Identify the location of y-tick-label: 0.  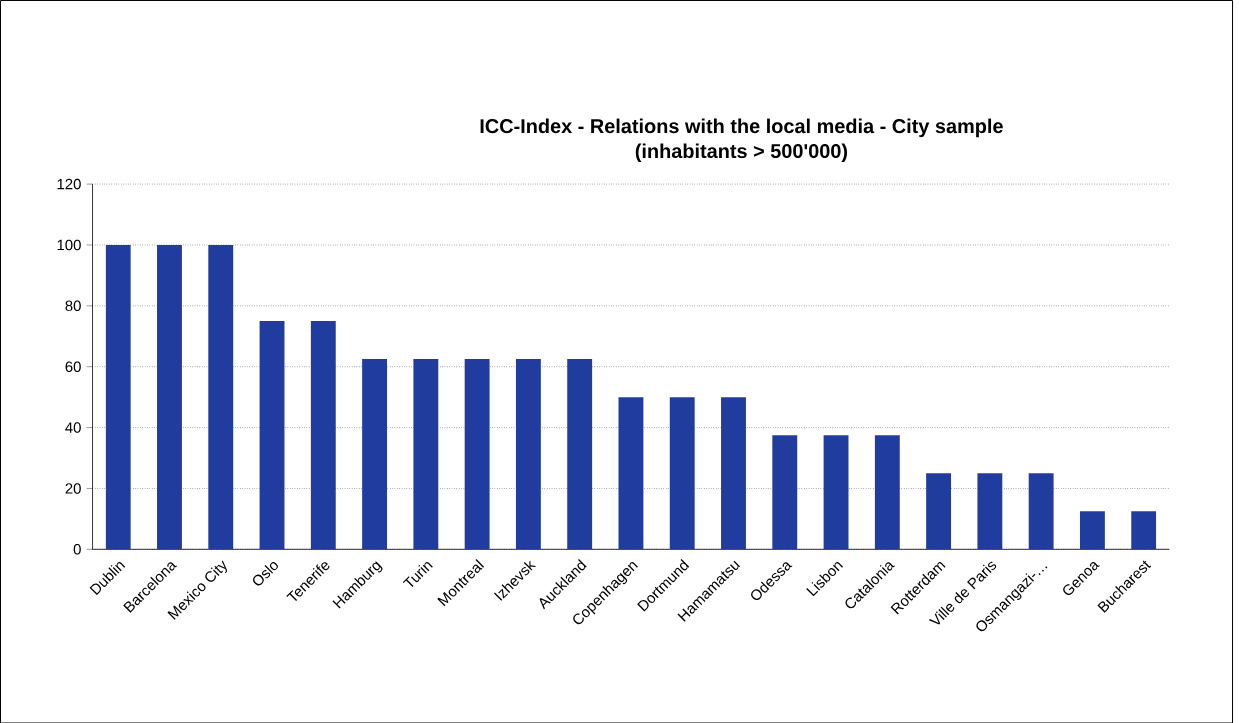
(77, 549).